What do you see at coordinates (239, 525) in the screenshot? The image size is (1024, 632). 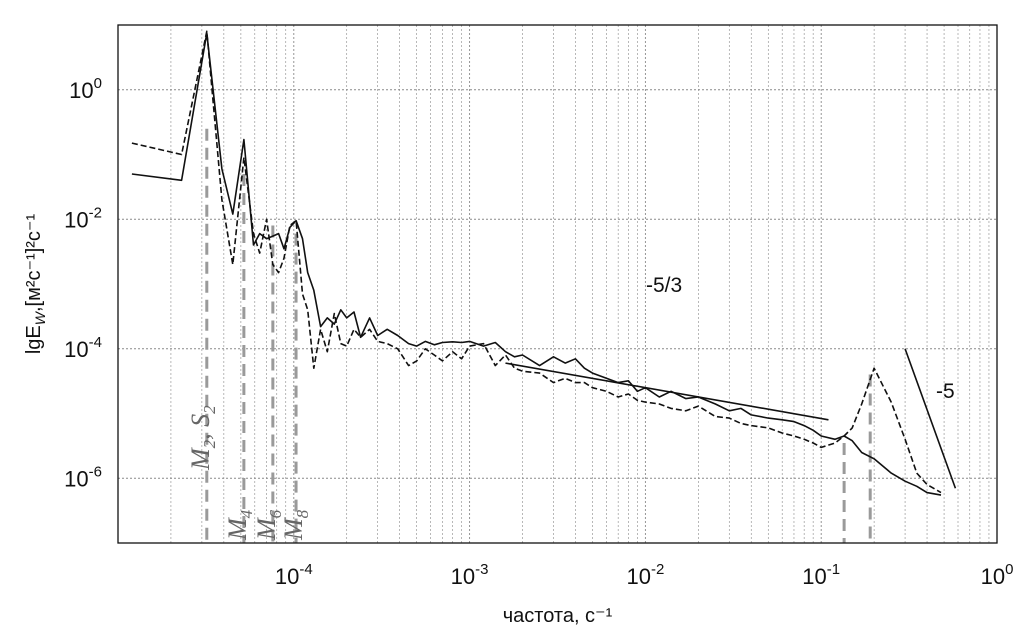 I see `tidal-marker-label: M4` at bounding box center [239, 525].